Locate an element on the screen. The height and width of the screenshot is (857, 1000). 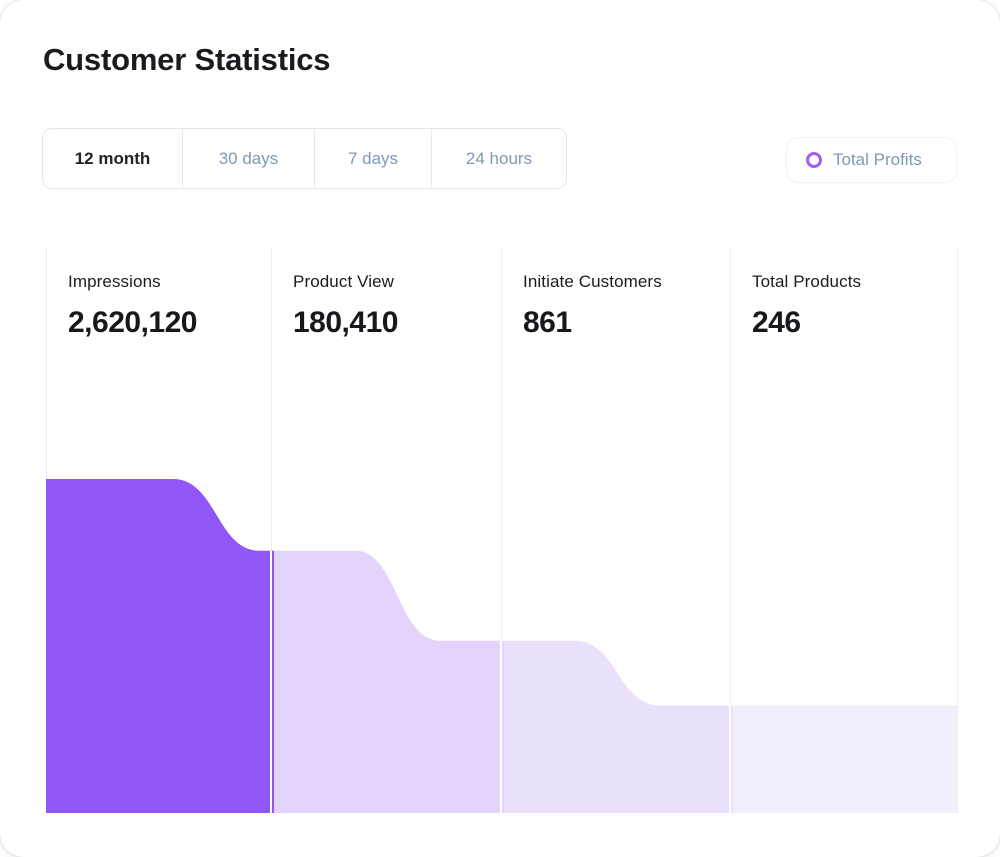
stat-initiate-customers: Initiate Customers 861 is located at coordinates (625, 306).